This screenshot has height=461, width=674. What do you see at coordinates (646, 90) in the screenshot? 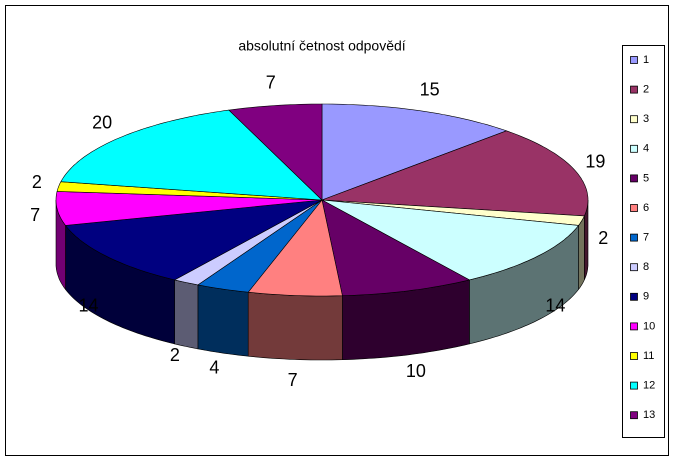
I see `legend-label: 2` at bounding box center [646, 90].